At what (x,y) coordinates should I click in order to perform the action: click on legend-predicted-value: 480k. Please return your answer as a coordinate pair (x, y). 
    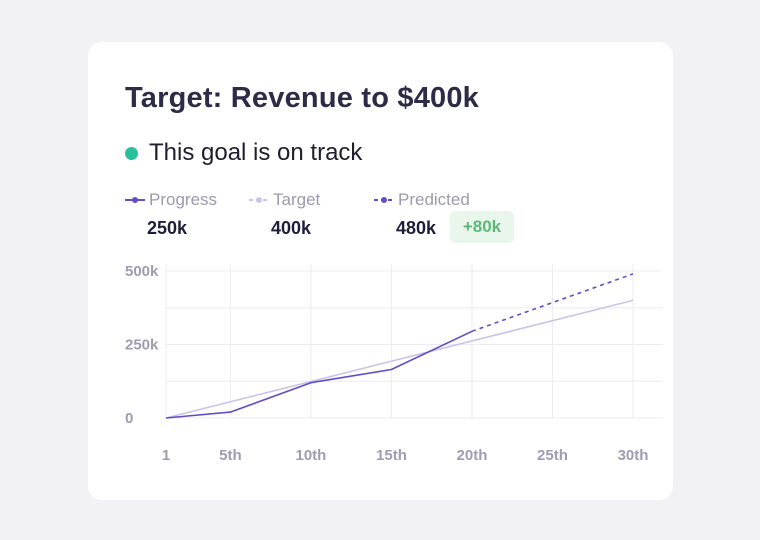
    Looking at the image, I should click on (416, 228).